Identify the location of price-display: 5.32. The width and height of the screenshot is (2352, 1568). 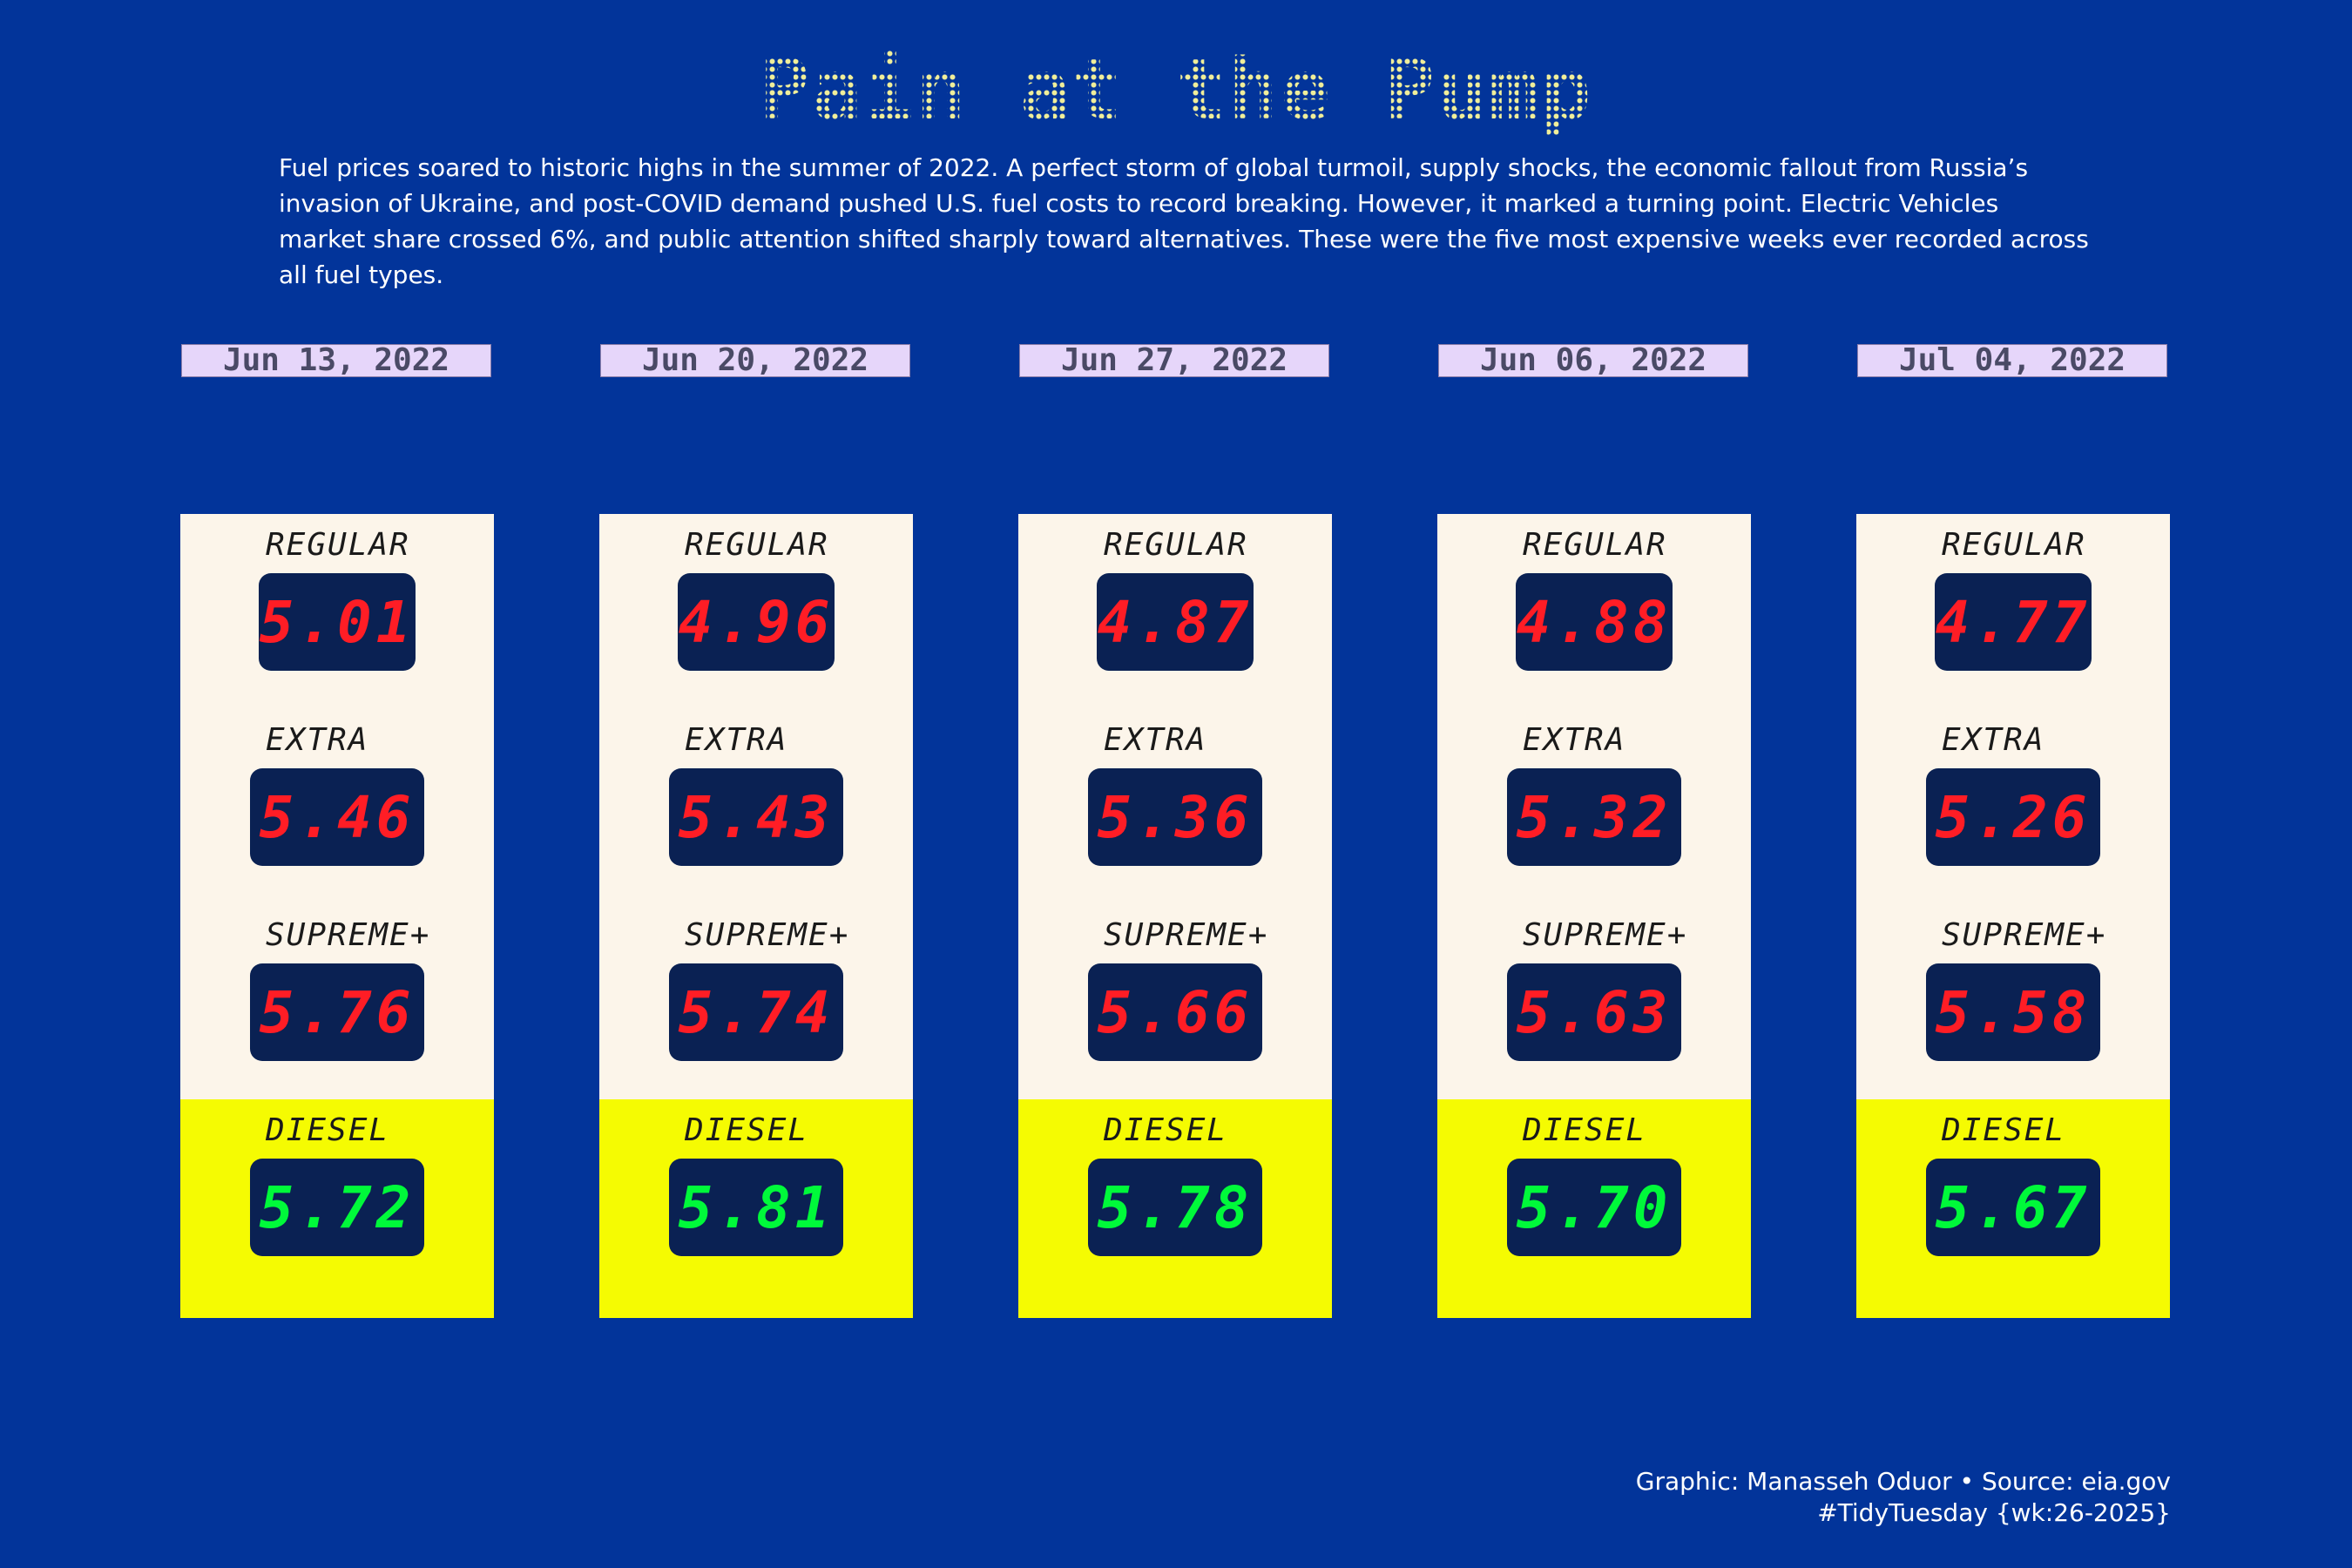
(1594, 817).